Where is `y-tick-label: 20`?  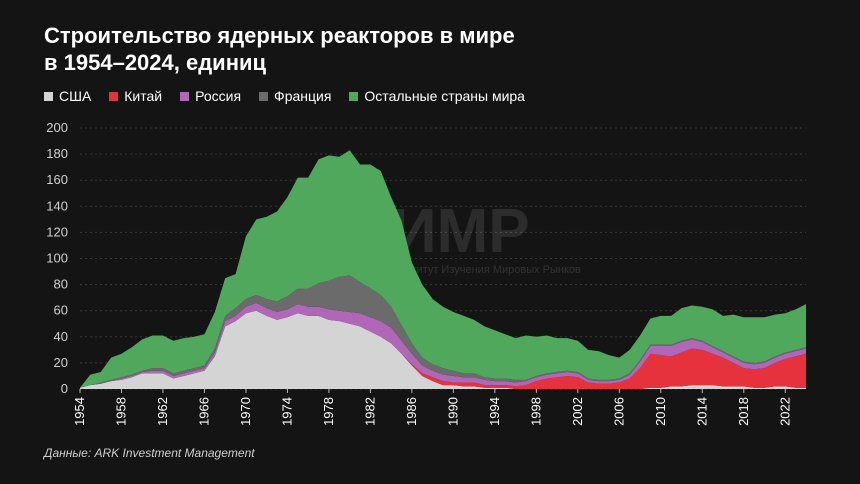
y-tick-label: 20 is located at coordinates (61, 362).